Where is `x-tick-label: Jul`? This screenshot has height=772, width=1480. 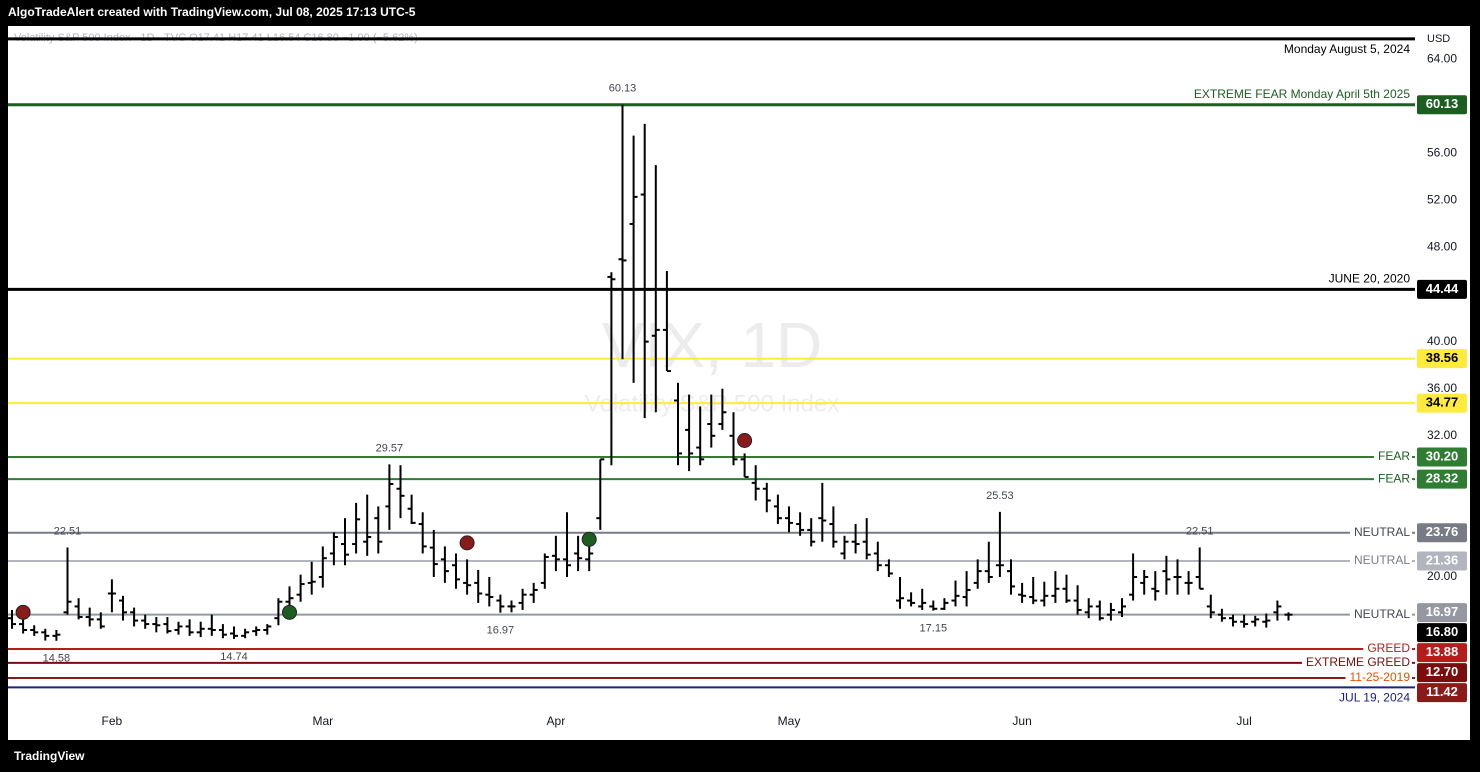 x-tick-label: Jul is located at coordinates (1243, 721).